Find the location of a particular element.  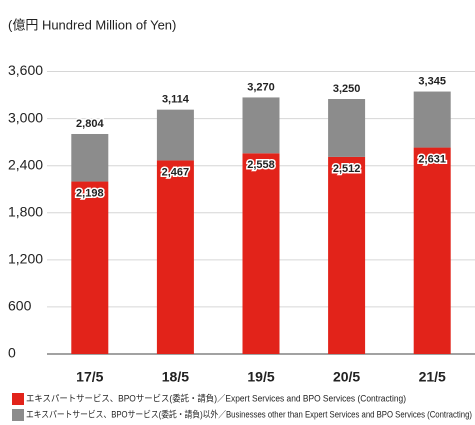

total-label: 3,345 is located at coordinates (432, 81).